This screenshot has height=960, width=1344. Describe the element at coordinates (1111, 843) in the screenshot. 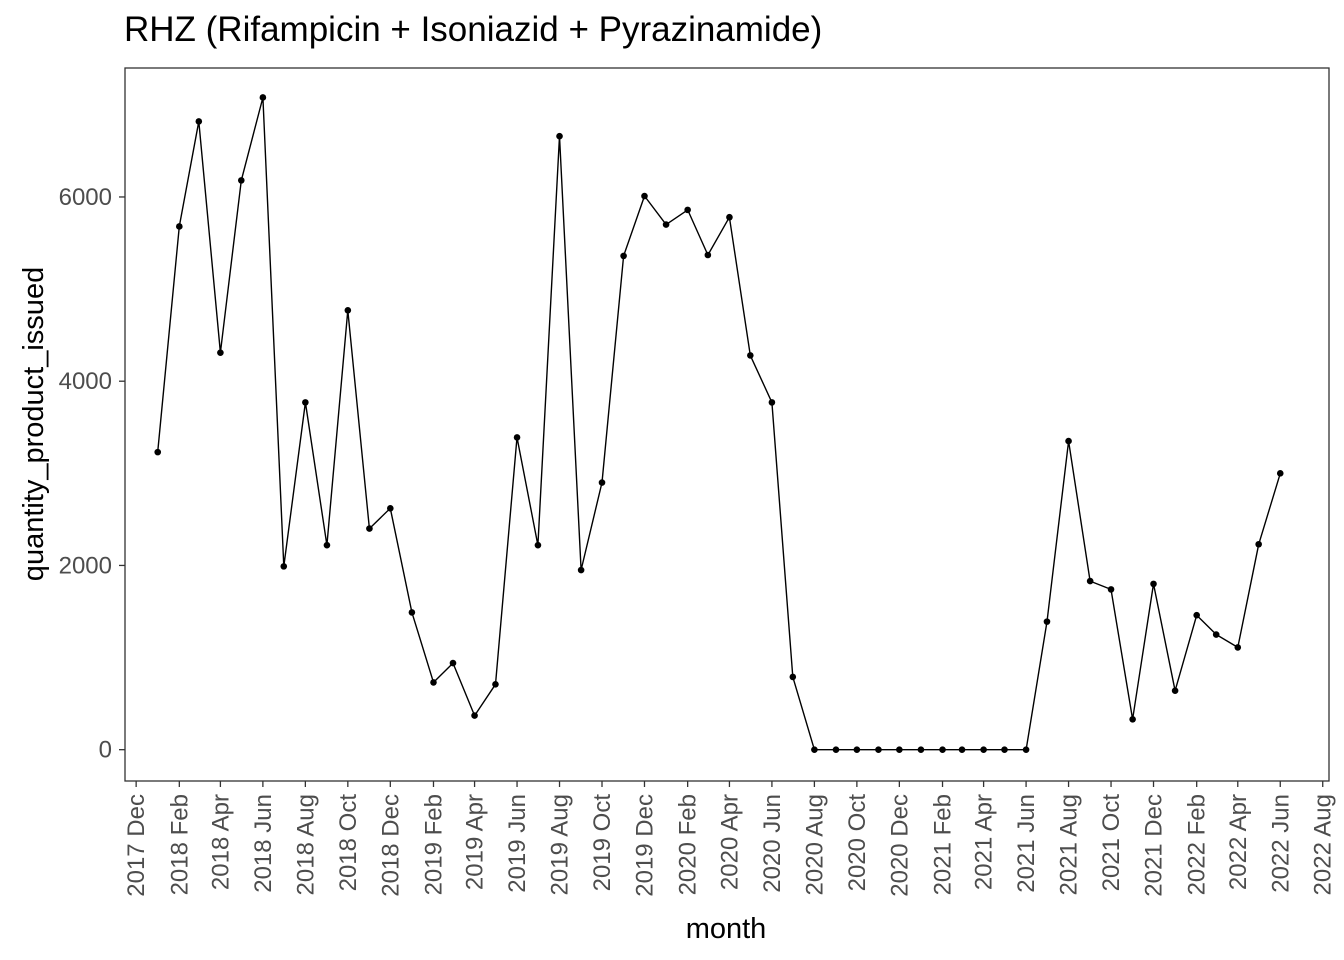

I see `x-tick-label: 2021 Oct` at that location.